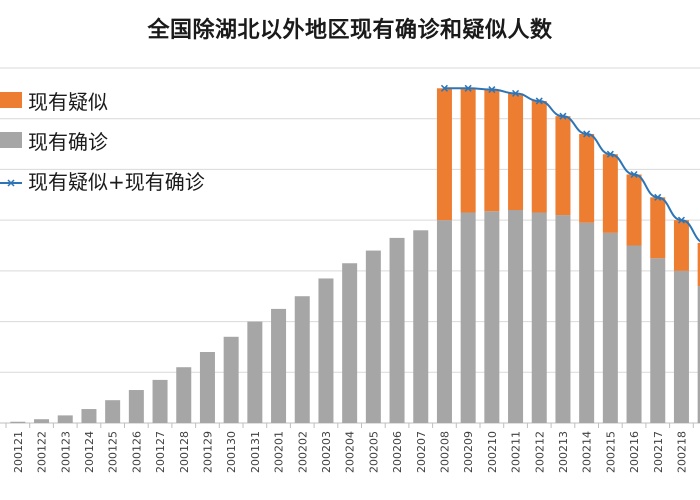 The image size is (700, 500). Describe the element at coordinates (468, 452) in the screenshot. I see `x-tick-label: 200209` at that location.